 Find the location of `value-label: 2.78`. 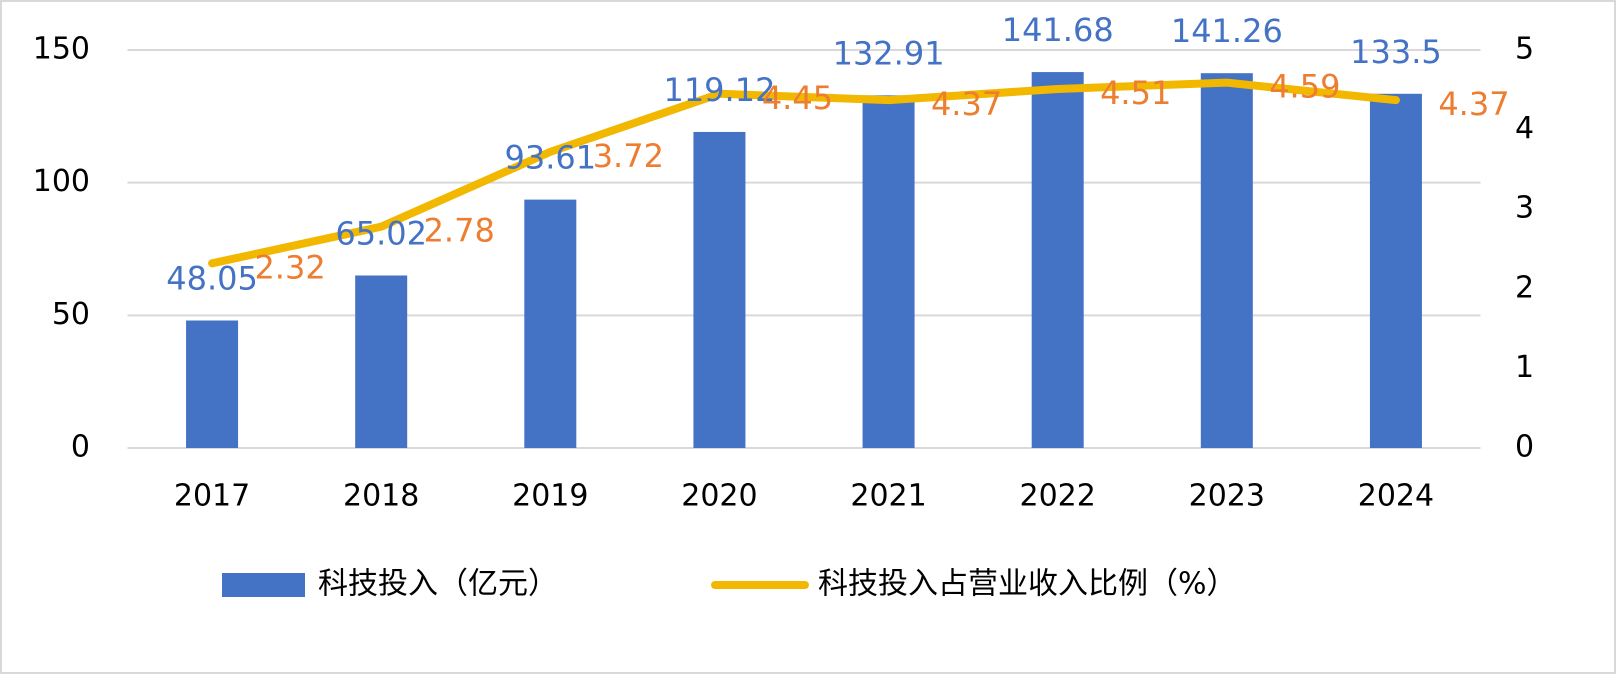

value-label: 2.78 is located at coordinates (459, 231).